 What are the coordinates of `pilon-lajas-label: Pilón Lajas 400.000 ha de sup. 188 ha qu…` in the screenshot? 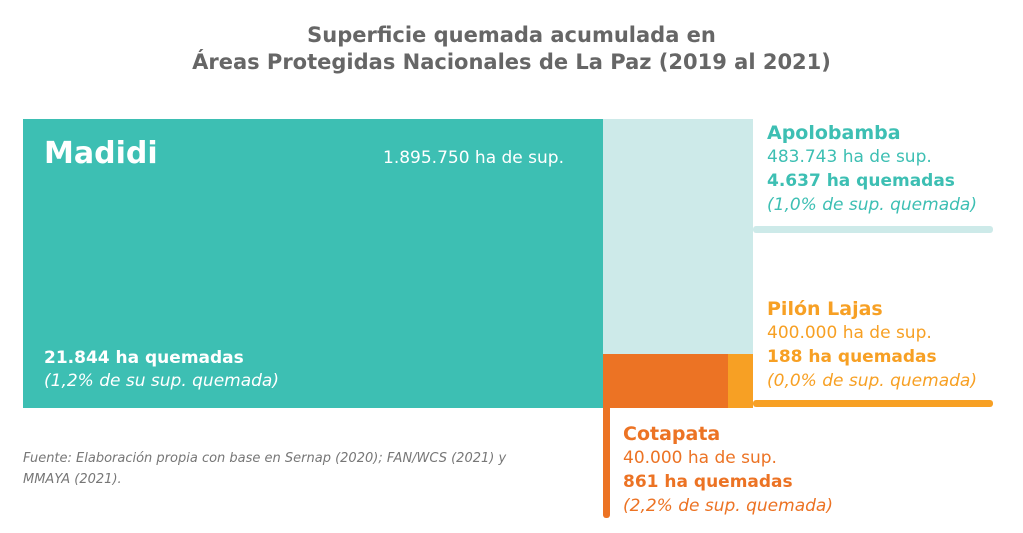 It's located at (872, 345).